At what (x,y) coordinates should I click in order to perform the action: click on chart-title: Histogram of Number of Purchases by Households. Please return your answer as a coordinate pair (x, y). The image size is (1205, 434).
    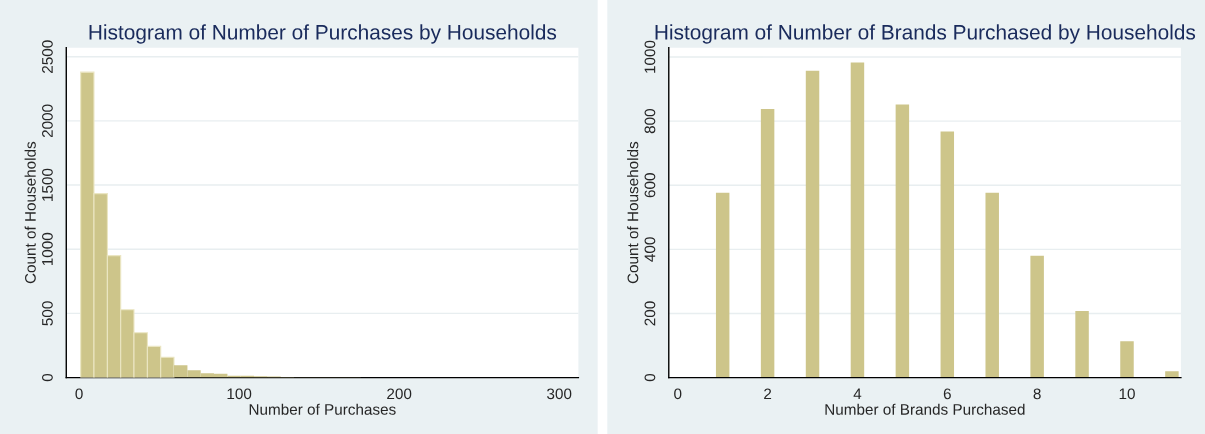
    Looking at the image, I should click on (323, 34).